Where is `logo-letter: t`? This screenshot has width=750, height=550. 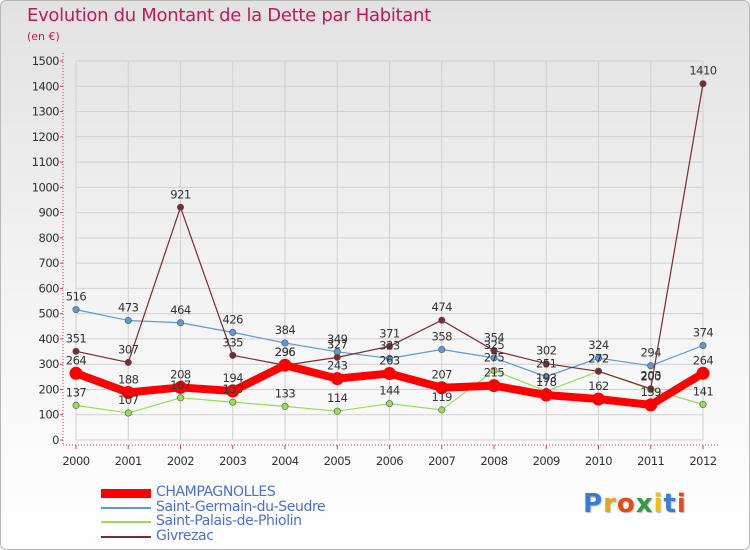 logo-letter: t is located at coordinates (670, 504).